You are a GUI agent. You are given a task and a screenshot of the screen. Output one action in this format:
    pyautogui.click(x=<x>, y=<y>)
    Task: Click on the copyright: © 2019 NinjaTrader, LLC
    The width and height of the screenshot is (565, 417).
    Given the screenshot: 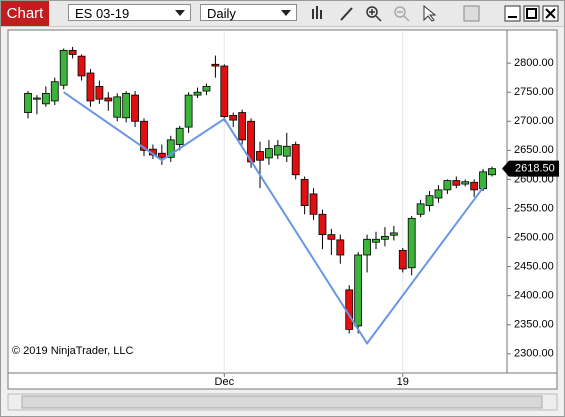 What is the action you would take?
    pyautogui.click(x=72, y=351)
    